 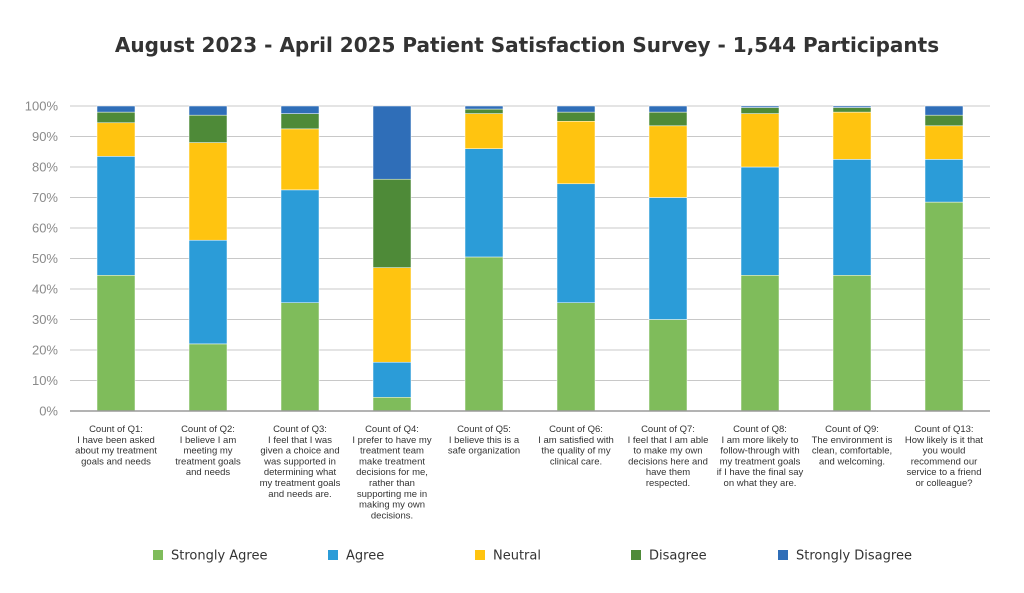 What do you see at coordinates (854, 556) in the screenshot?
I see `legend-label: Strongly Disagree` at bounding box center [854, 556].